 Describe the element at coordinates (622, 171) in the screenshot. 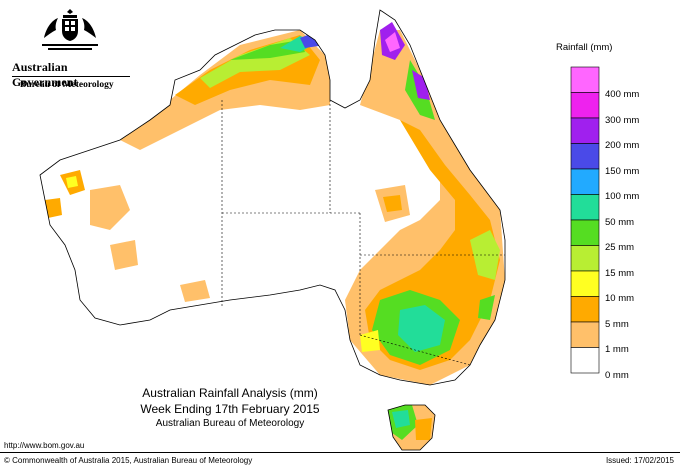

I see `legend-label: 150 mm` at that location.